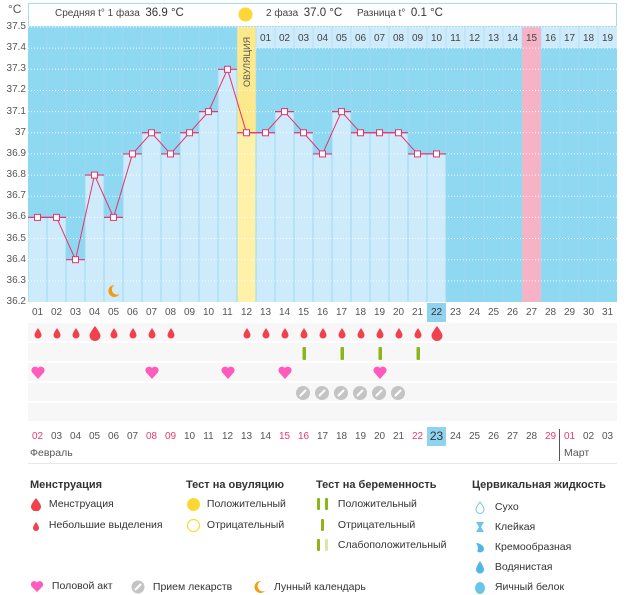  What do you see at coordinates (569, 312) in the screenshot?
I see `cycle-day-label: 29` at bounding box center [569, 312].